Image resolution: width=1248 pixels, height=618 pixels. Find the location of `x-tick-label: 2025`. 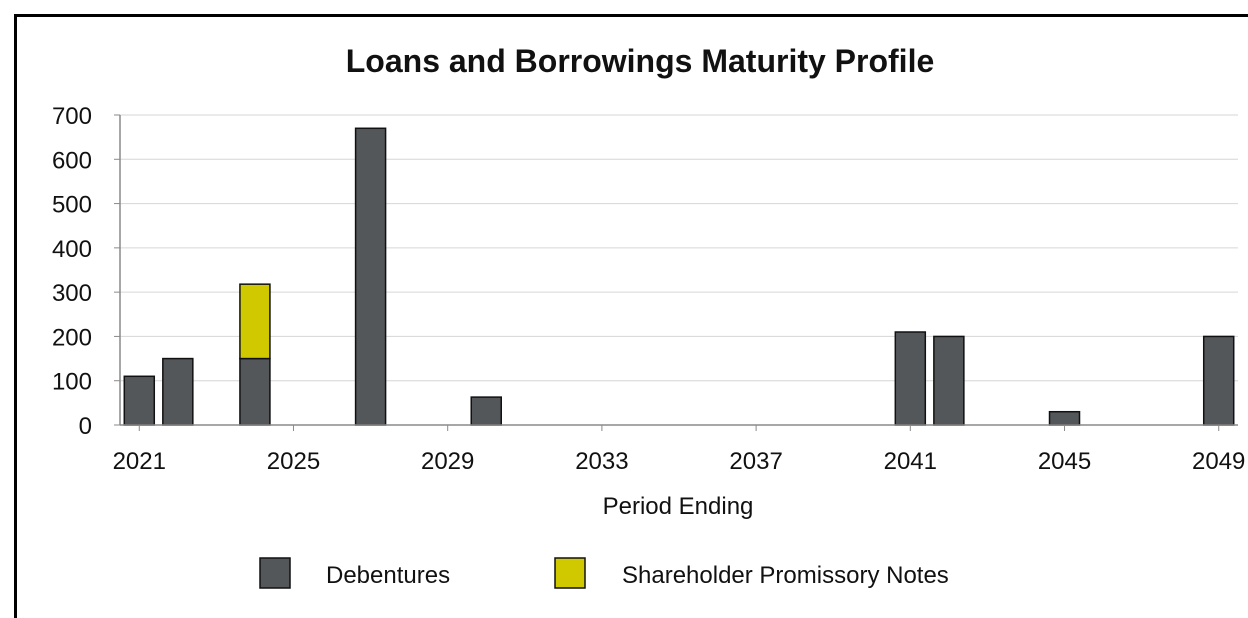

x-tick-label: 2025 is located at coordinates (293, 461).